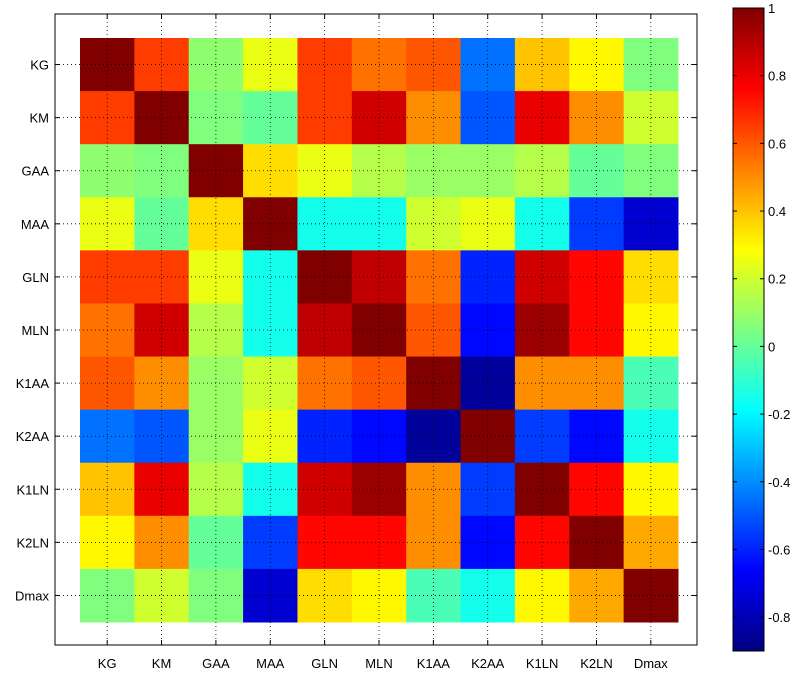 The image size is (800, 674). What do you see at coordinates (779, 617) in the screenshot?
I see `colorbar-tick-label: -0.8` at bounding box center [779, 617].